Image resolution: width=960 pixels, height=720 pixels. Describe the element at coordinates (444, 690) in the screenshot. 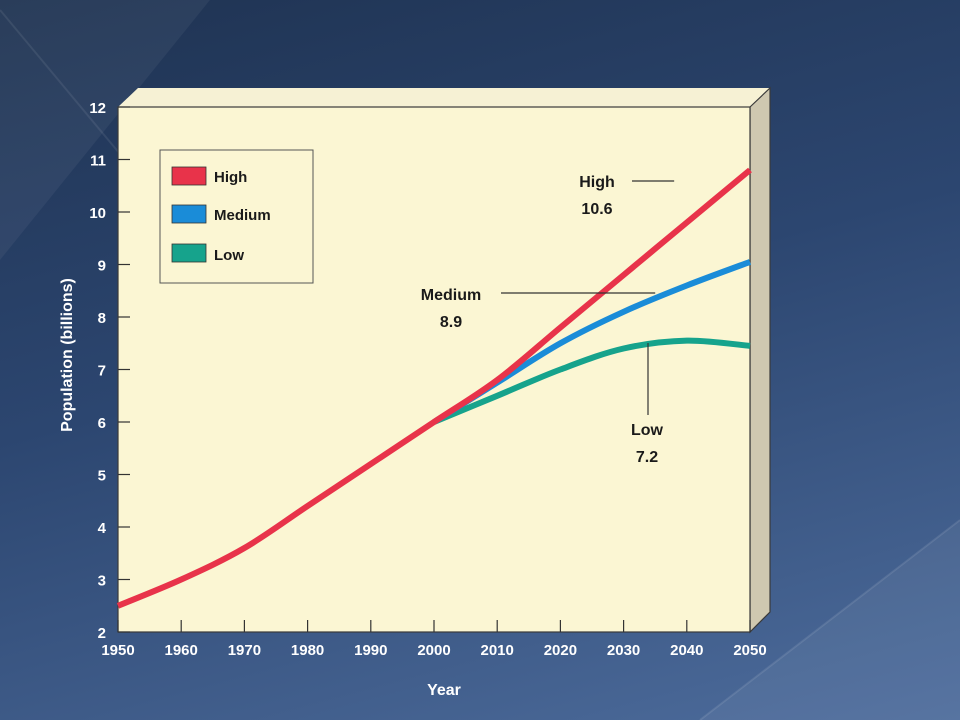

I see `x-axis-title: Year` at that location.